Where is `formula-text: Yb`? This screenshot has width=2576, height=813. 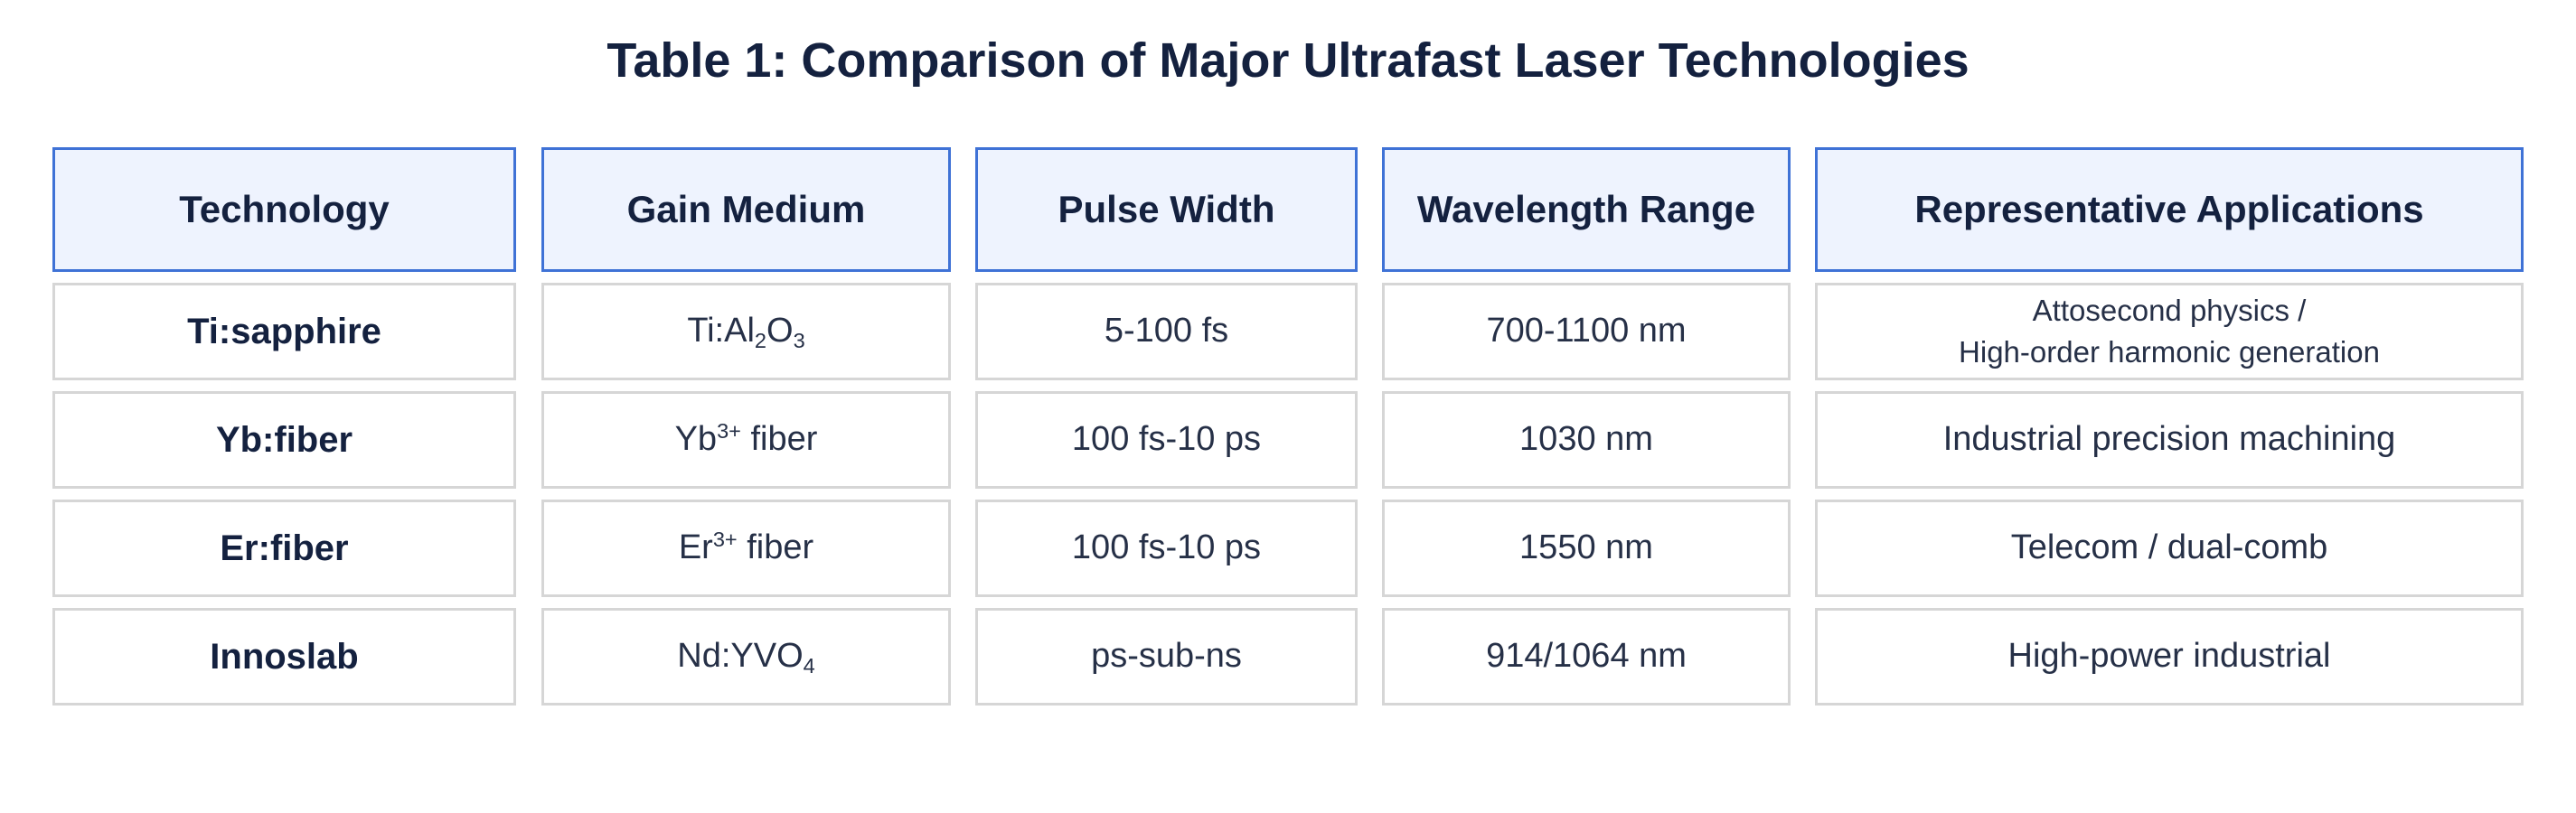
formula-text: Yb is located at coordinates (696, 439).